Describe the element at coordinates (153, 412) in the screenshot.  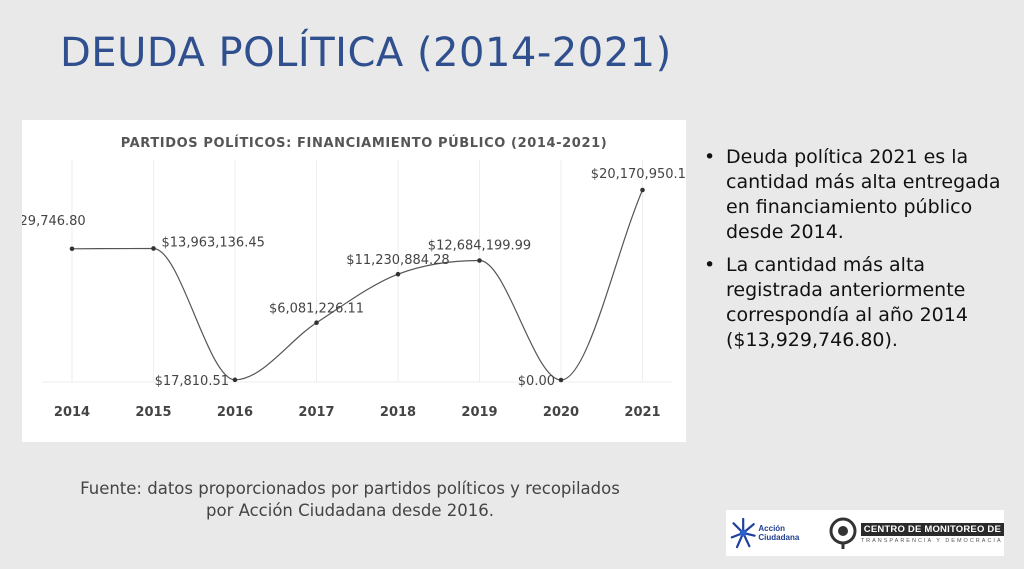
I see `x-tick-label: 2015` at that location.